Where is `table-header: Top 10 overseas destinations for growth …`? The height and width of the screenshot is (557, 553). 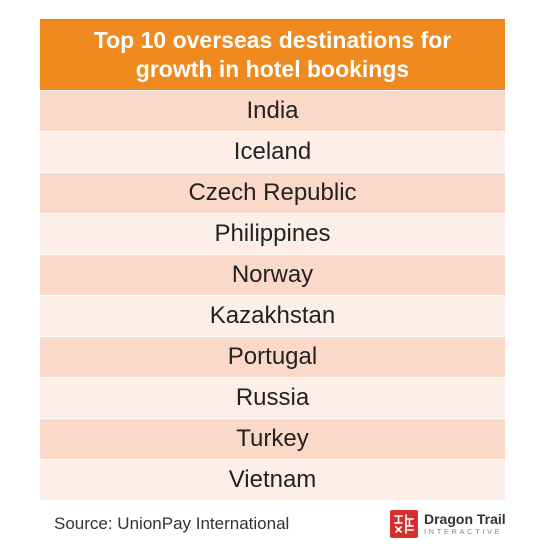 table-header: Top 10 overseas destinations for growth … is located at coordinates (272, 54).